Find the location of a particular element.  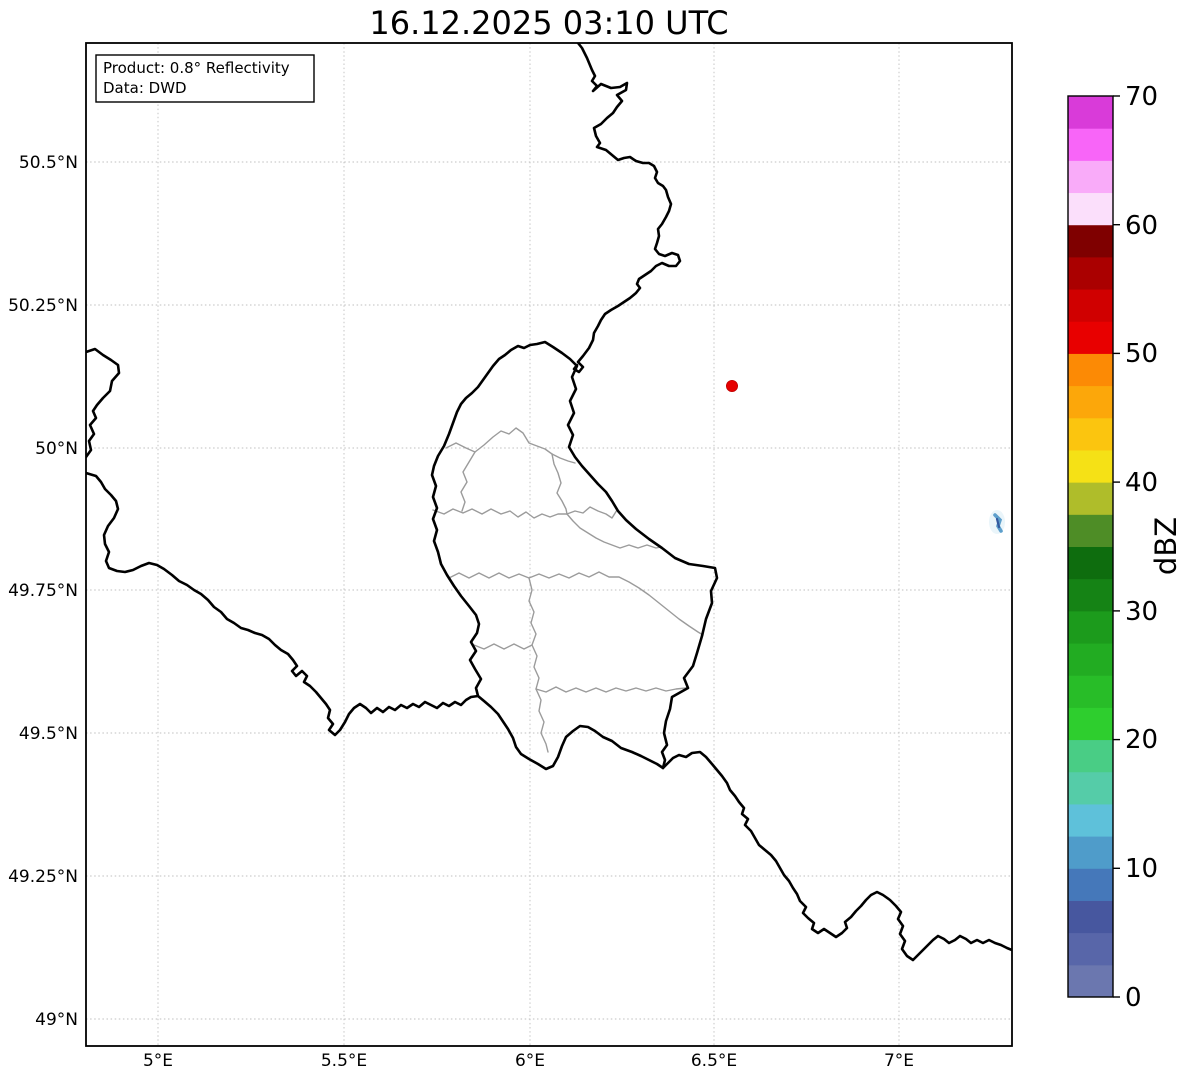

lon-tick-label: 6.5°E is located at coordinates (714, 1061).